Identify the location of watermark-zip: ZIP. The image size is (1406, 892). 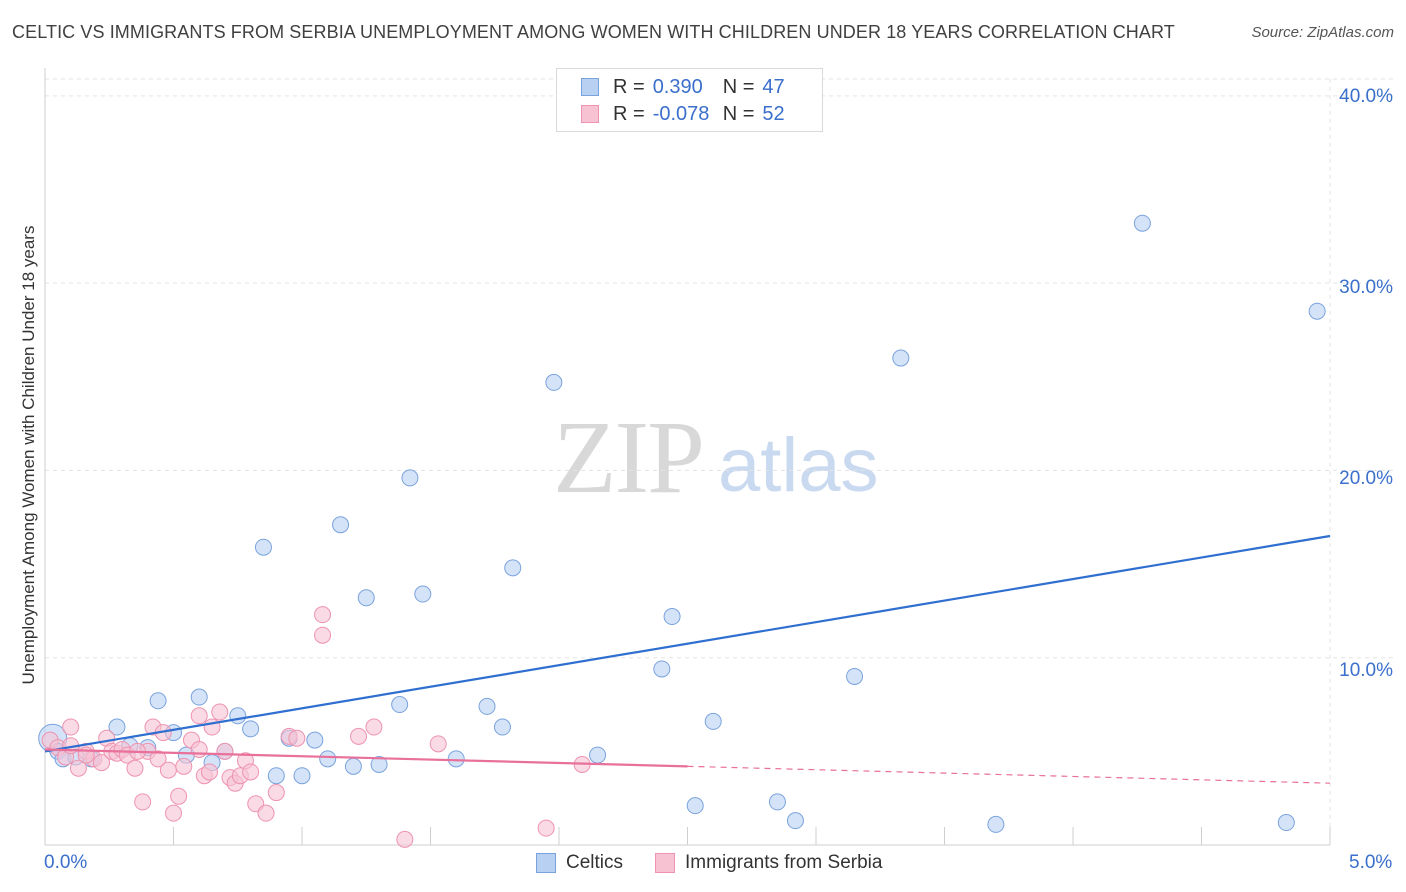
(629, 457).